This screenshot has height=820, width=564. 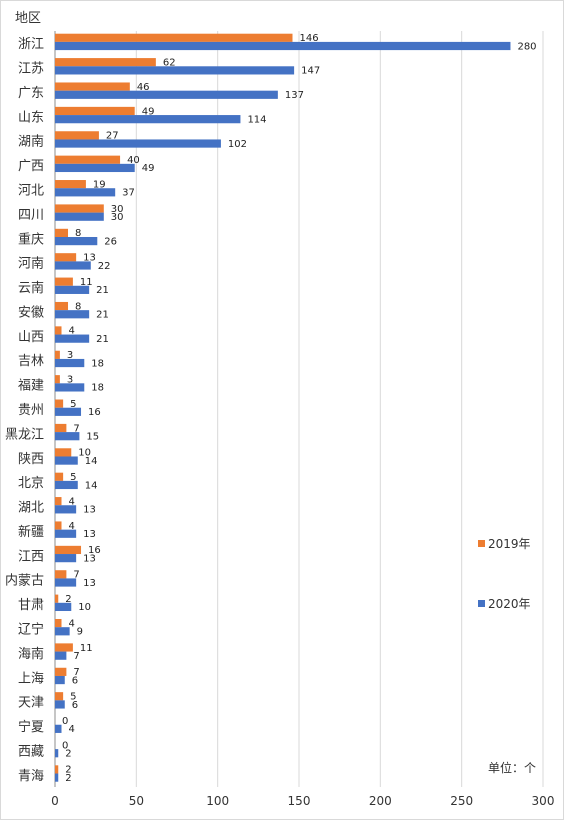 I want to click on value-label: 13, so click(x=89, y=558).